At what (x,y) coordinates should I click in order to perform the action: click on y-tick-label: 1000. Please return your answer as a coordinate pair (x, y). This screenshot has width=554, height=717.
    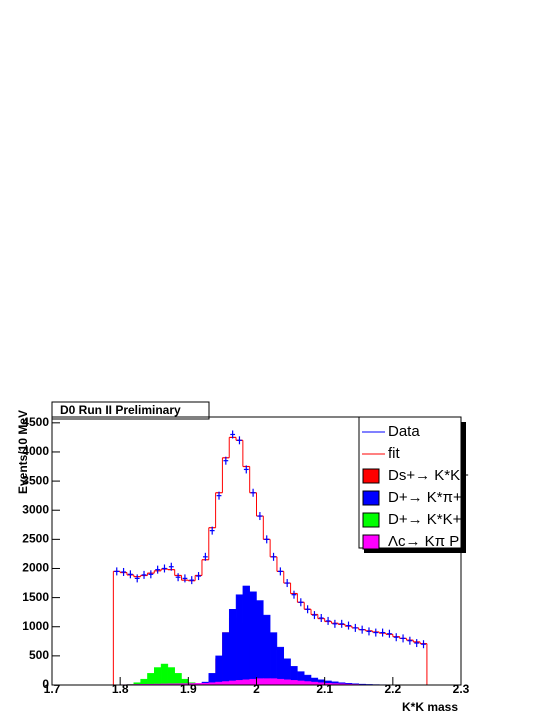
    Looking at the image, I should click on (35, 626).